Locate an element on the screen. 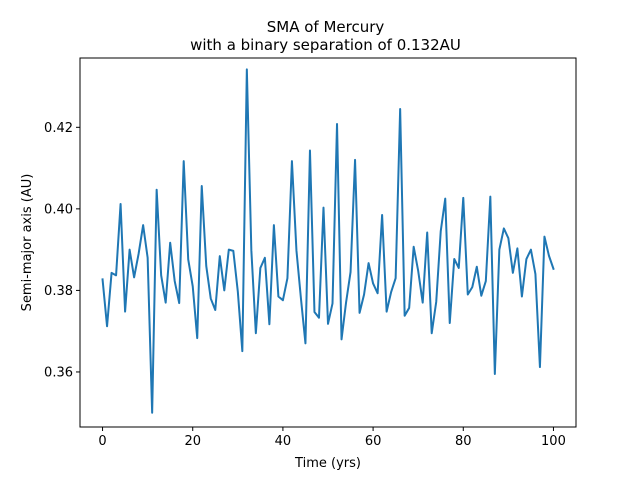 The image size is (640, 480). y-axis-label: Semi-major axis (AU) is located at coordinates (27, 243).